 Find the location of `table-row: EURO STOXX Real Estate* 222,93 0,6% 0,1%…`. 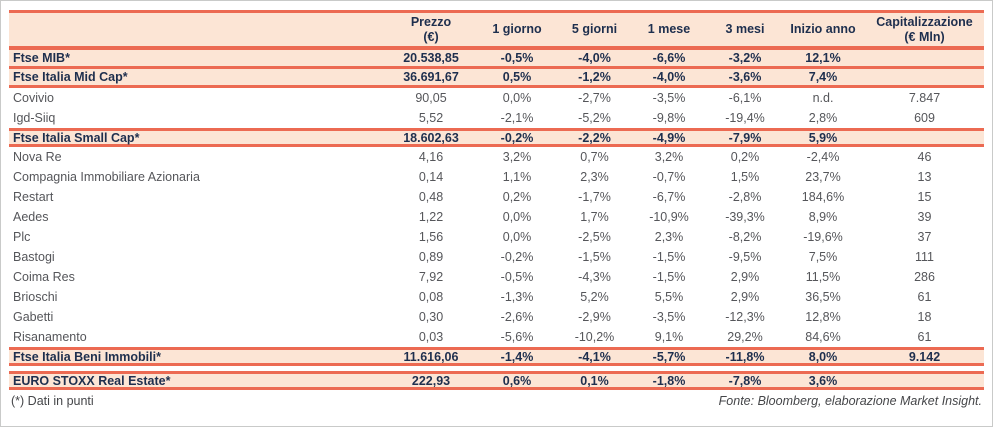

table-row: EURO STOXX Real Estate* 222,93 0,6% 0,1%… is located at coordinates (496, 380).